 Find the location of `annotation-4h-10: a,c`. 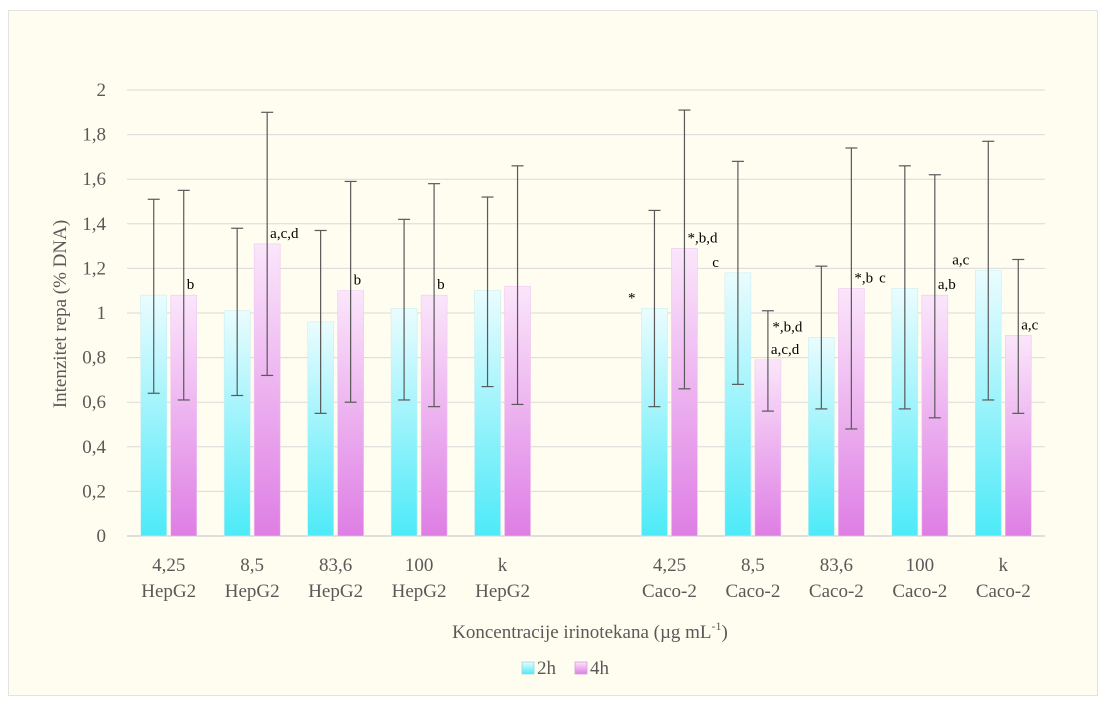

annotation-4h-10: a,c is located at coordinates (1029, 325).